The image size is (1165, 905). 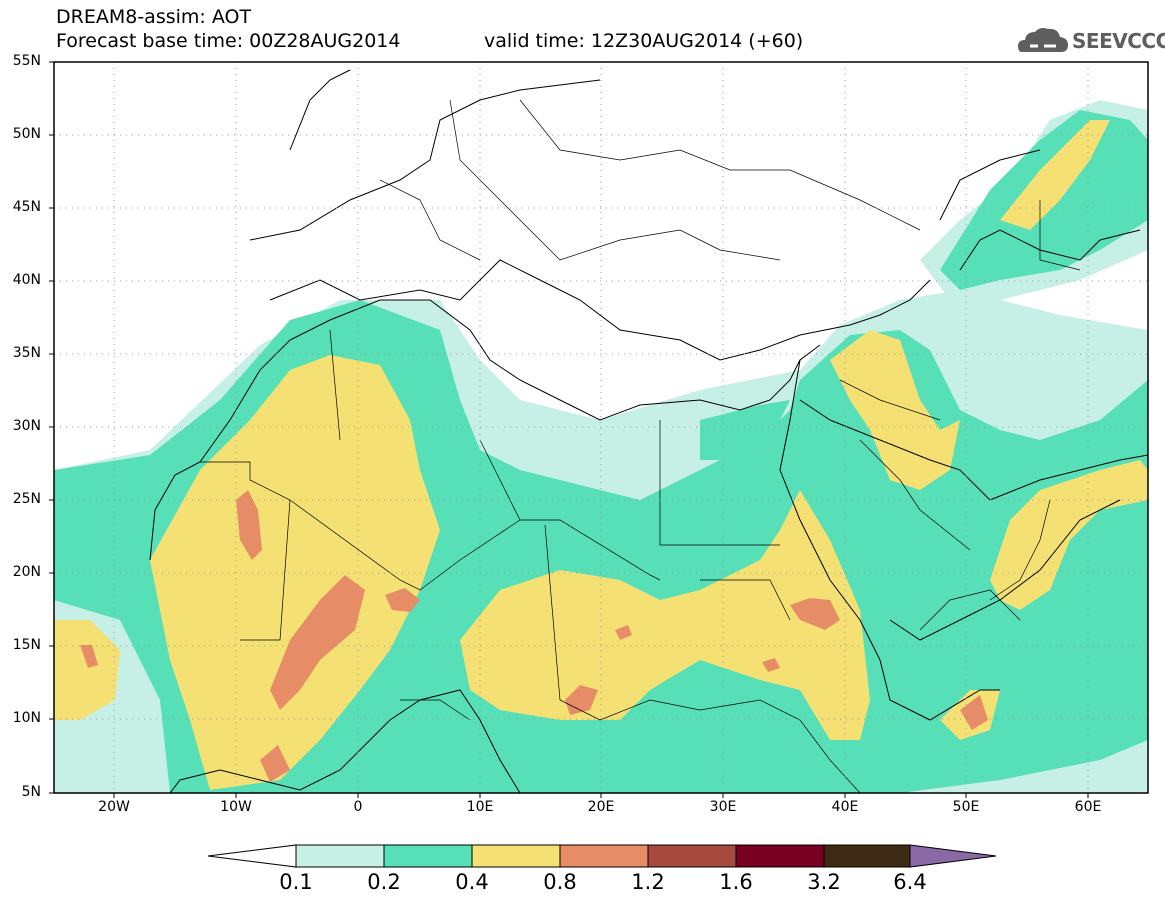 What do you see at coordinates (644, 41) in the screenshot?
I see `valid-time: valid time: 12Z30AUG2014 (+60)` at bounding box center [644, 41].